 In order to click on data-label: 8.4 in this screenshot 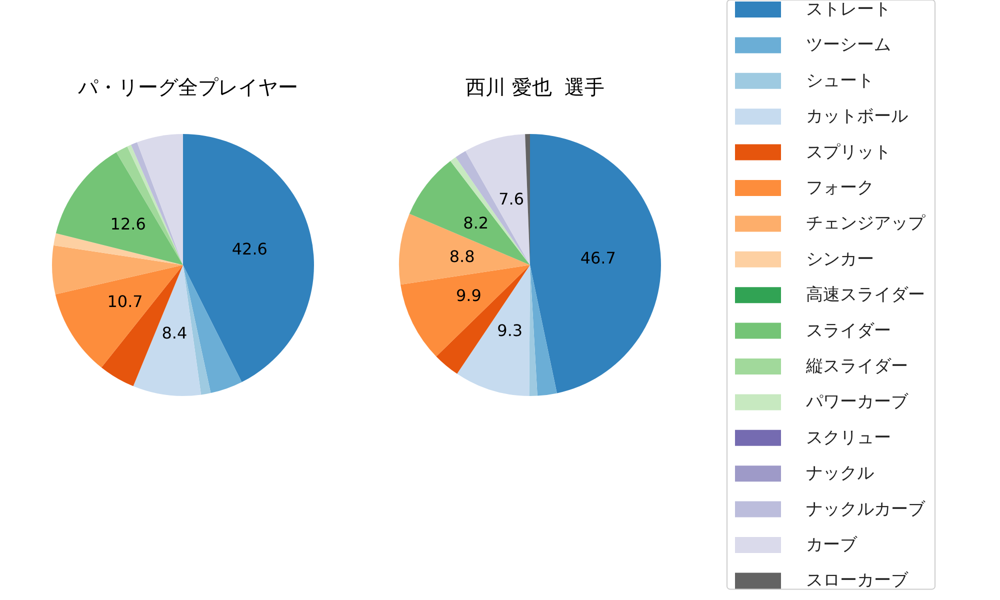, I will do `click(175, 332)`.